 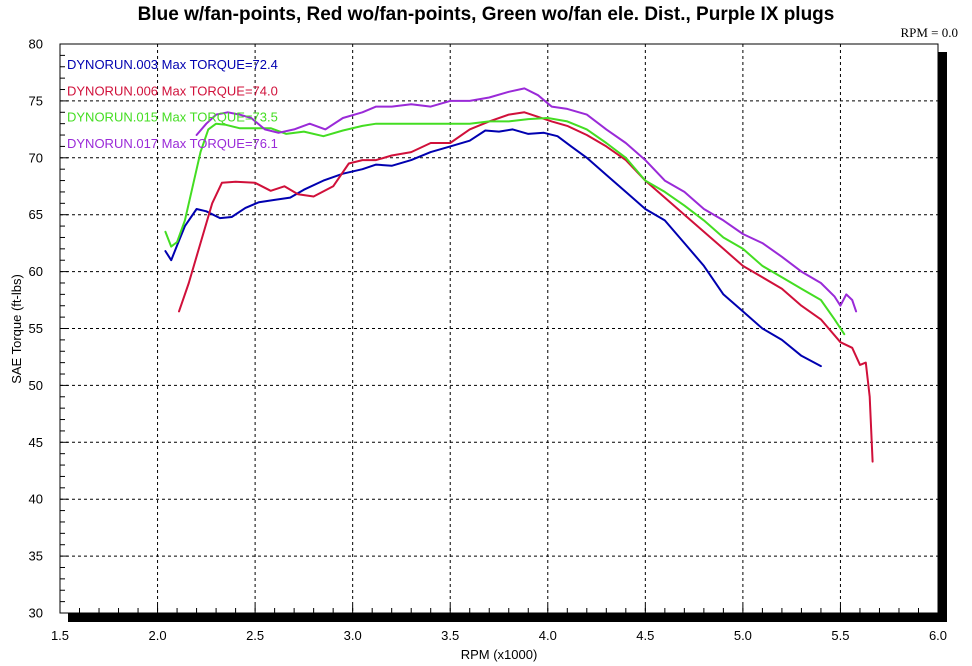 I want to click on plot-shadow-right, so click(x=942, y=337).